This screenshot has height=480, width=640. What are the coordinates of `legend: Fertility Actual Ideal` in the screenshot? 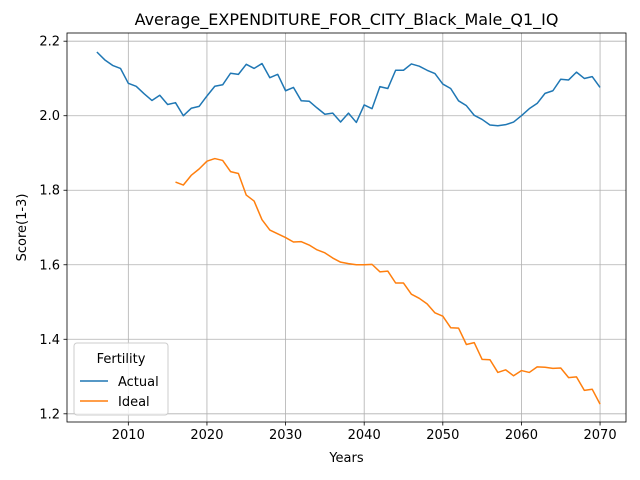 It's located at (121, 379).